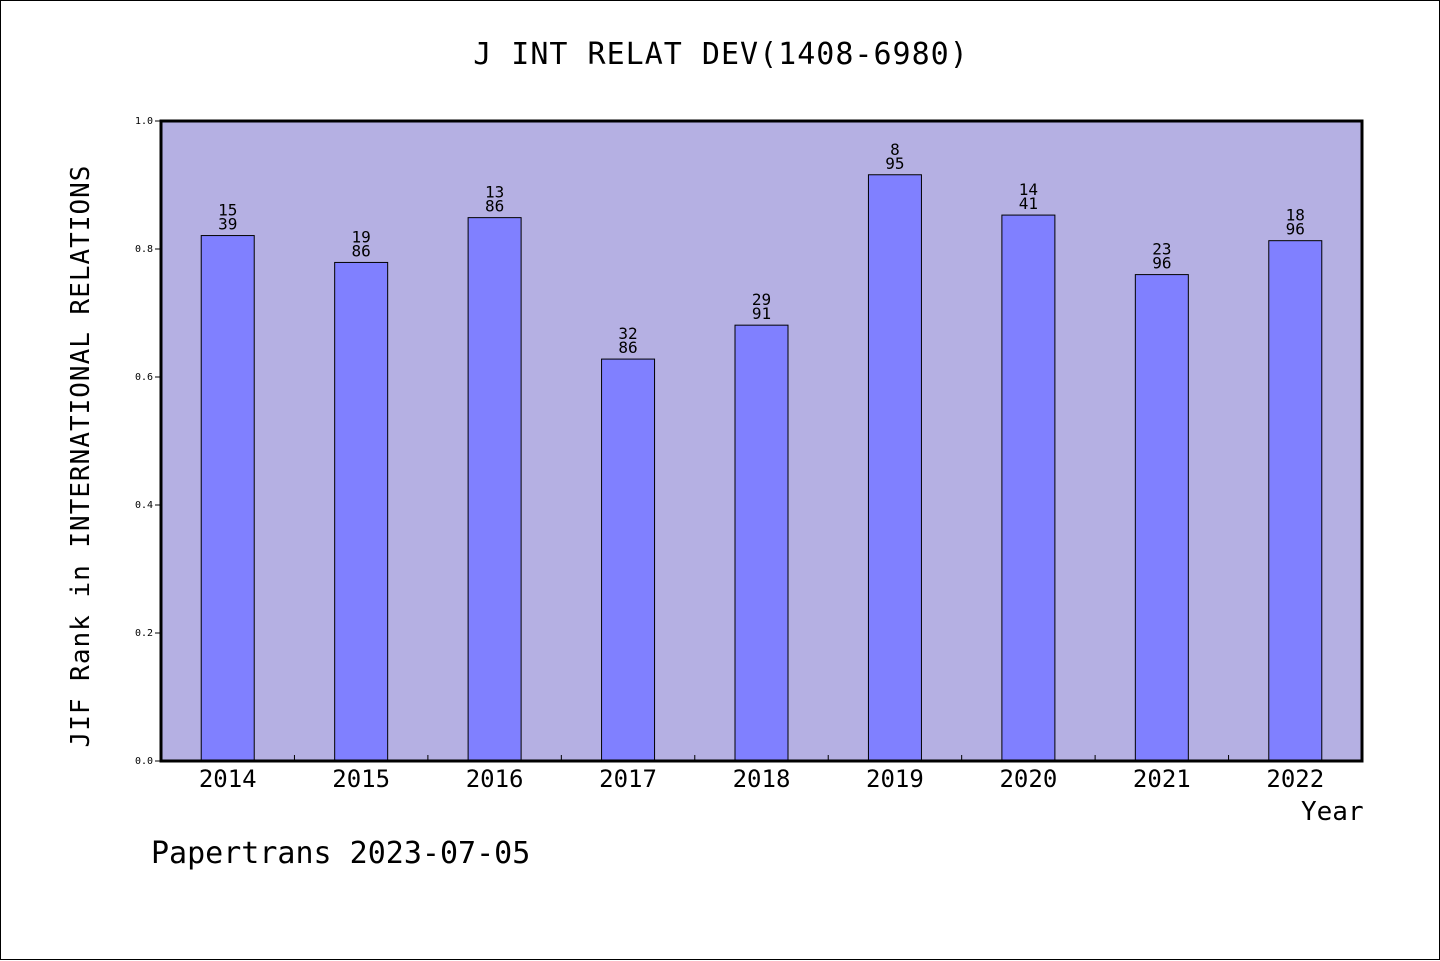  What do you see at coordinates (895, 779) in the screenshot?
I see `x-tick-label: 2019` at bounding box center [895, 779].